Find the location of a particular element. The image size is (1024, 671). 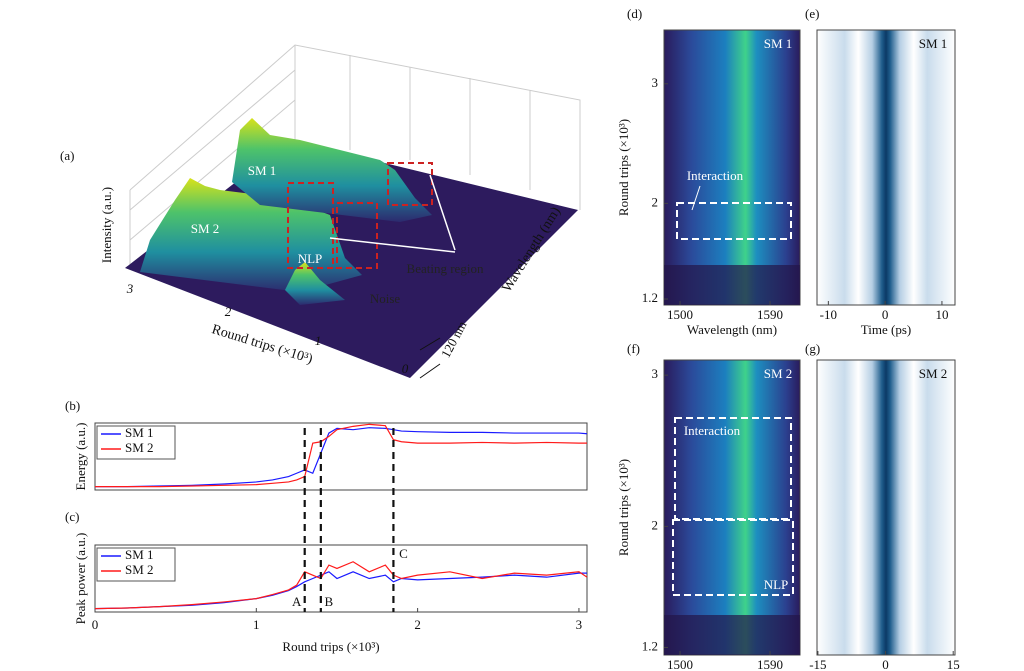

panel-label: (e) is located at coordinates (812, 13).